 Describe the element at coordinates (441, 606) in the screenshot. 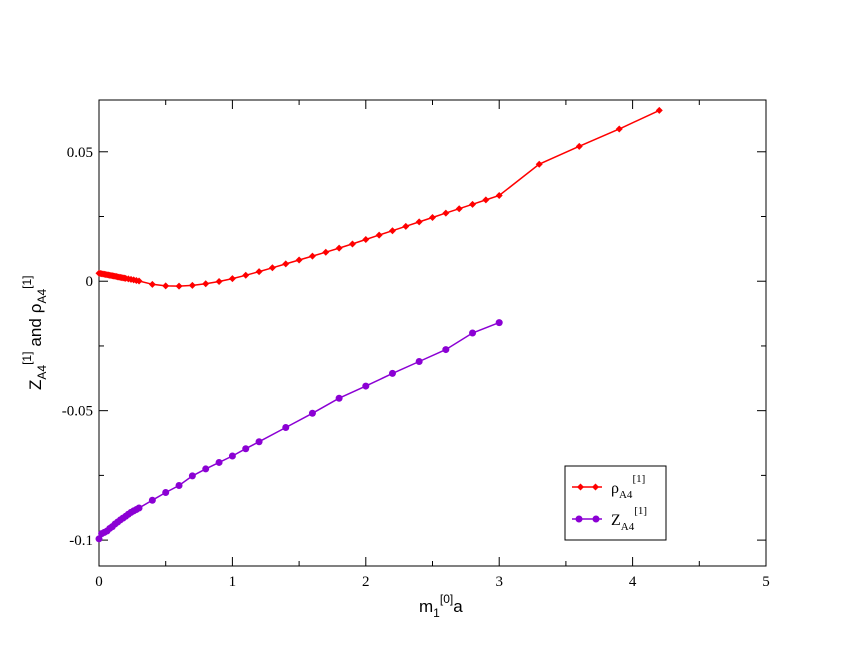

I see `x-axis-label: m1[0]a` at that location.